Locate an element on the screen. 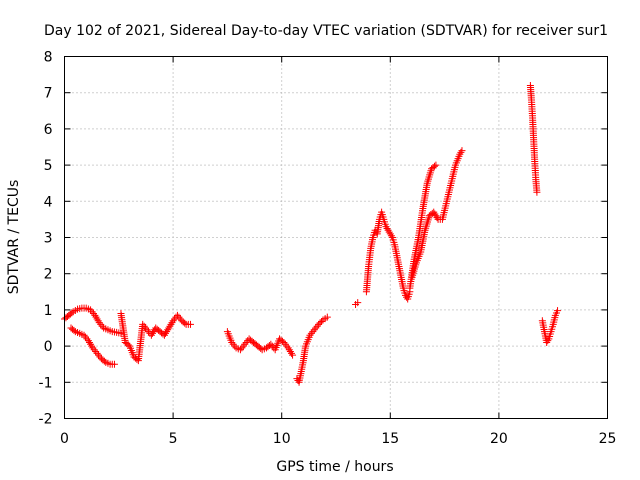  y-tick-label: 8 is located at coordinates (48, 58).